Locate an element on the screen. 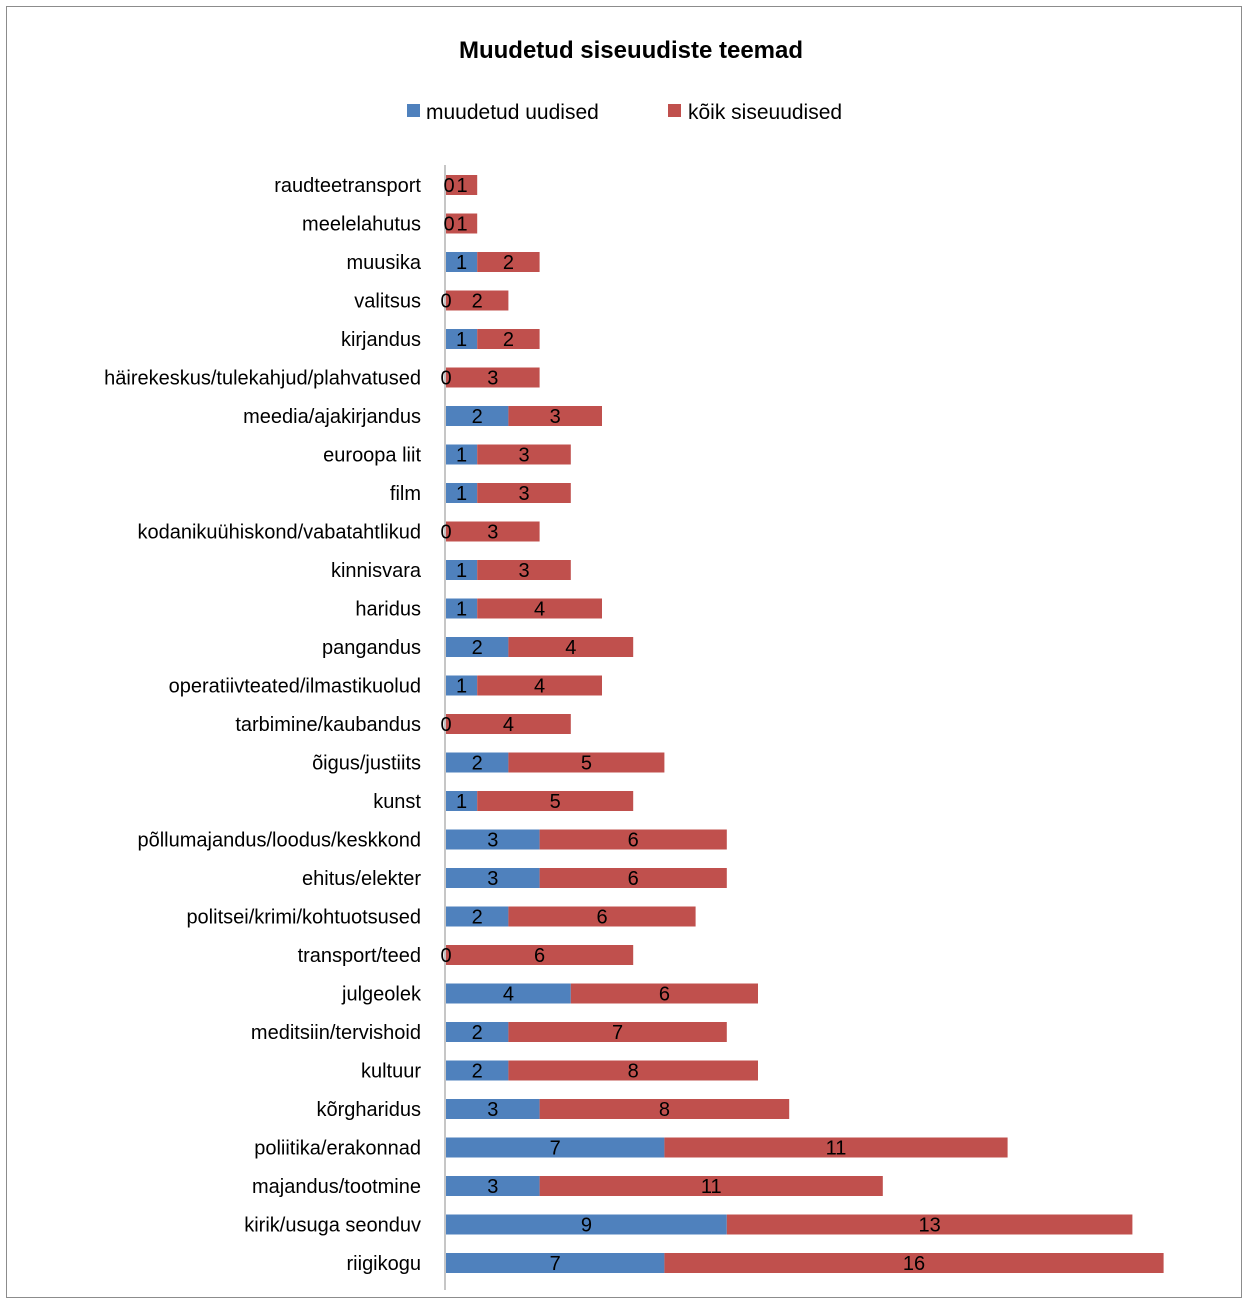 The width and height of the screenshot is (1244, 1300). data-label-all: 11 is located at coordinates (836, 1149).